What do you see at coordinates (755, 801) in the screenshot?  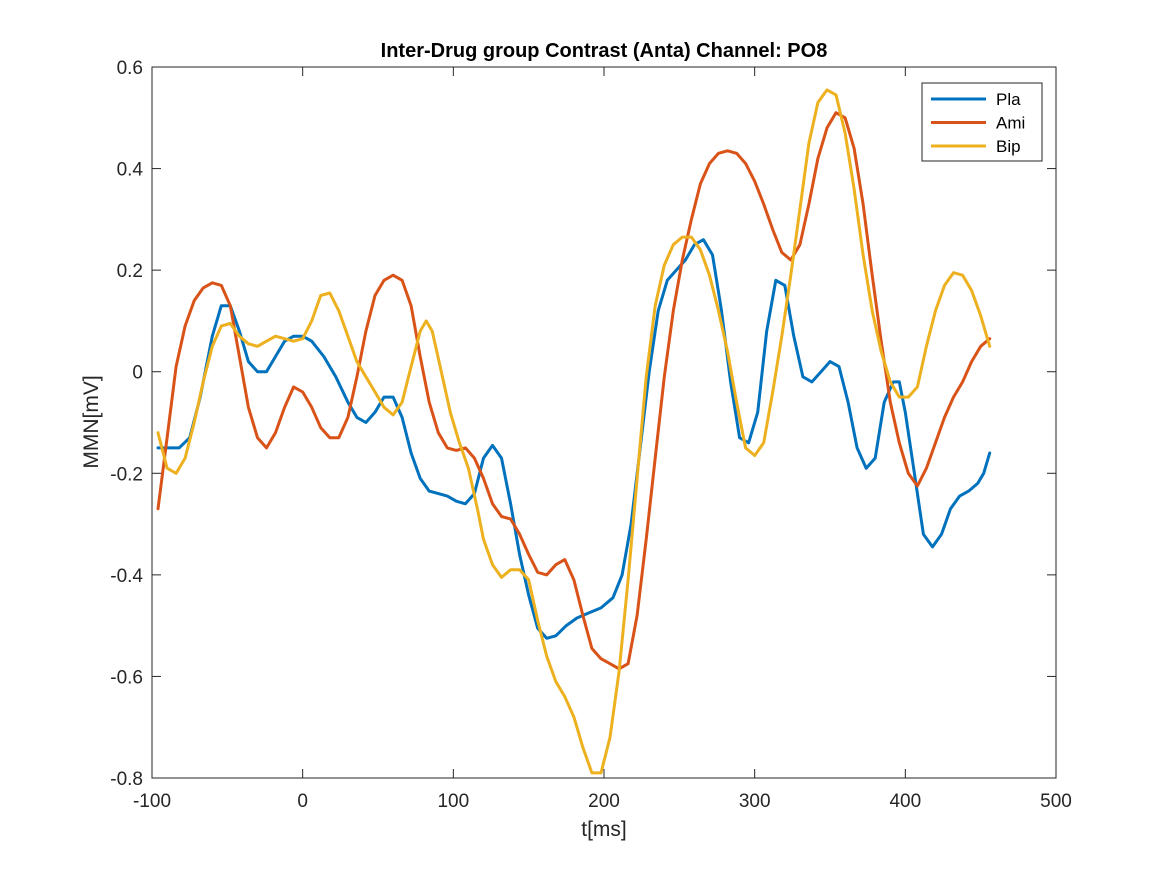 I see `x-tick-label: 300` at bounding box center [755, 801].